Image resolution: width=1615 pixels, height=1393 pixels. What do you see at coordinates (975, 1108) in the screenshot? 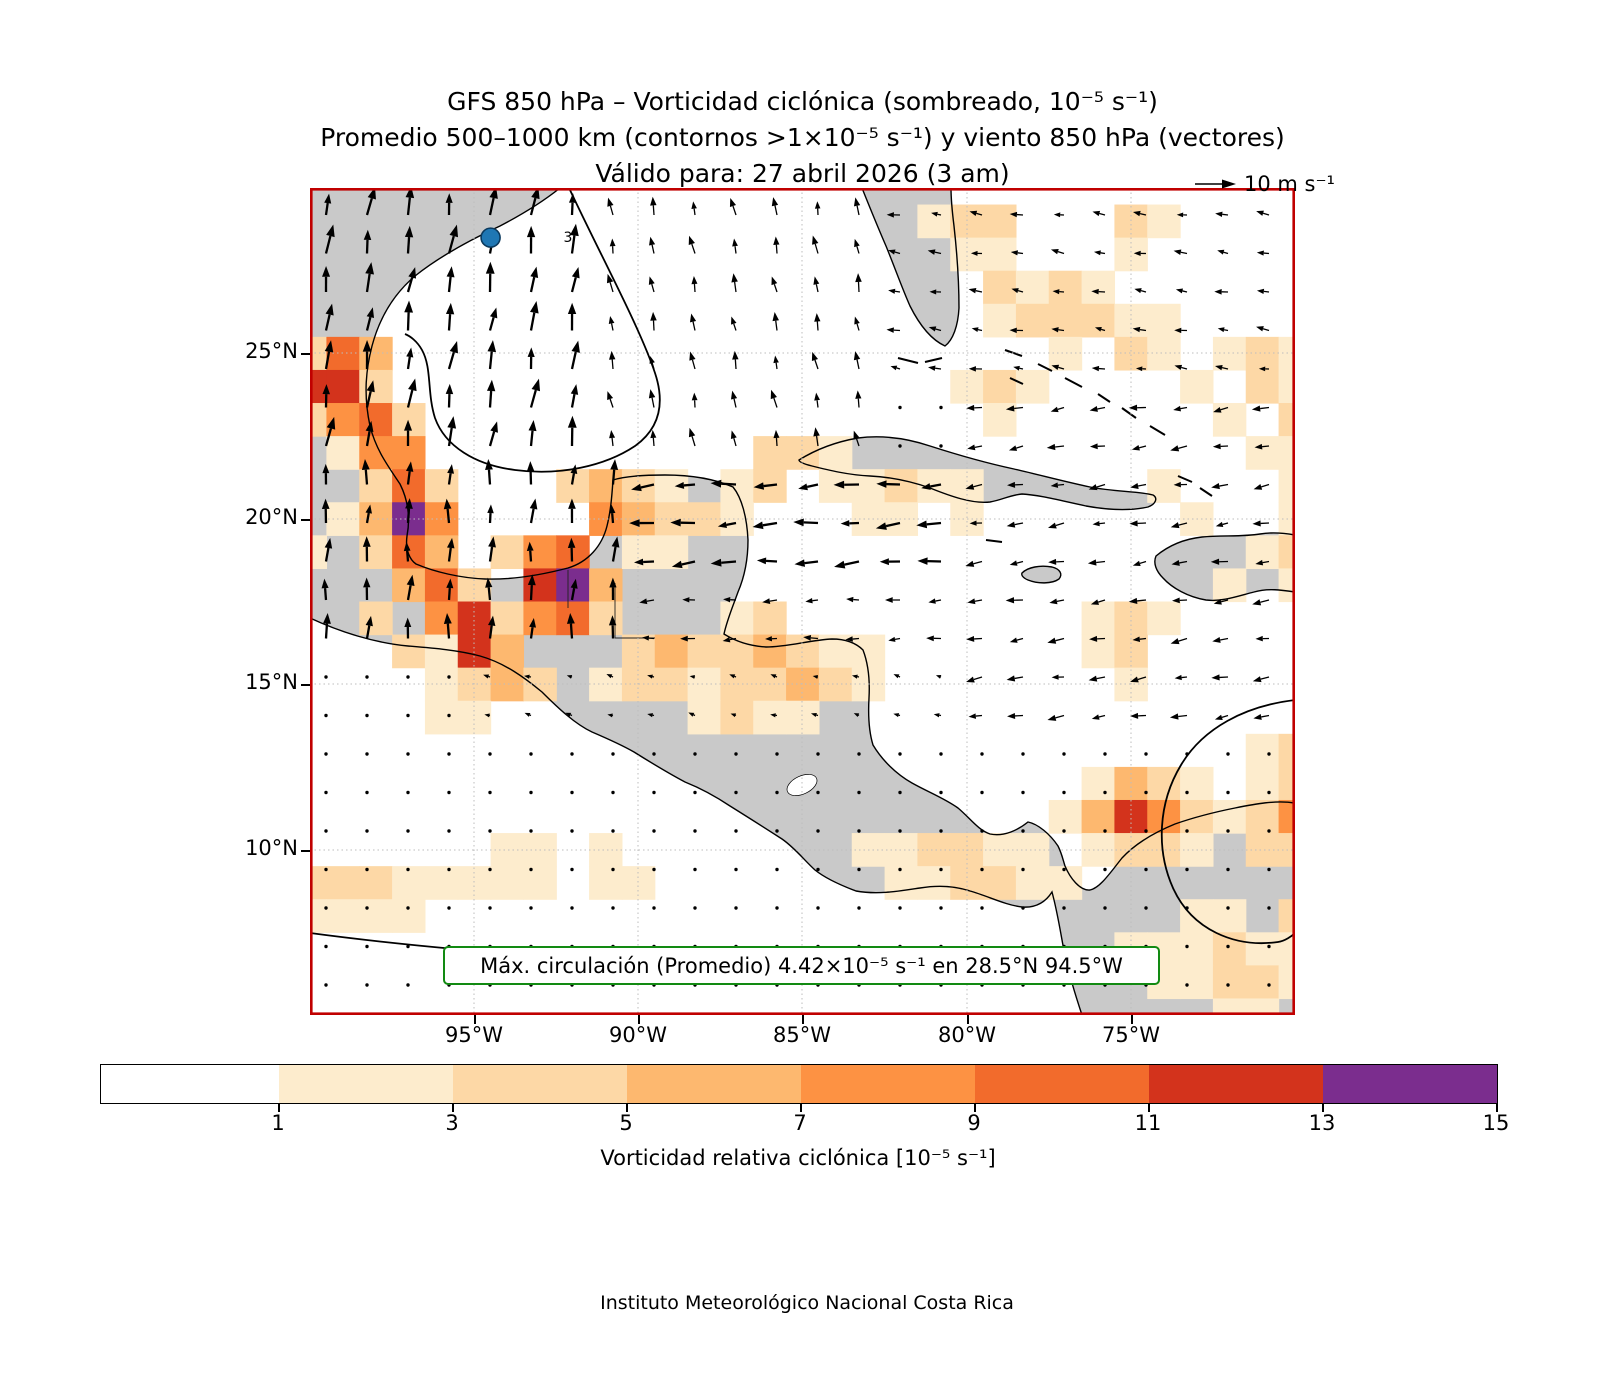
I see `colorbar-tick-mark` at bounding box center [975, 1108].